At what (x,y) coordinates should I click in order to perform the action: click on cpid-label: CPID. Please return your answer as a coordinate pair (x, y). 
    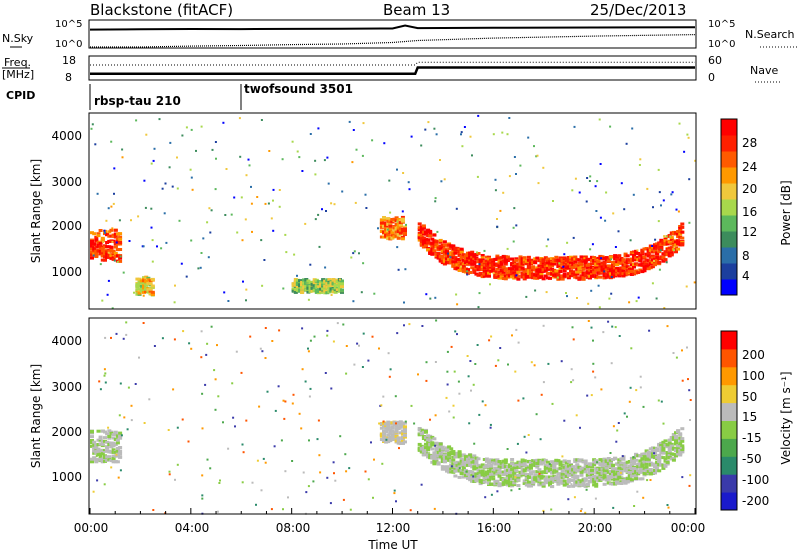
    Looking at the image, I should click on (20, 95).